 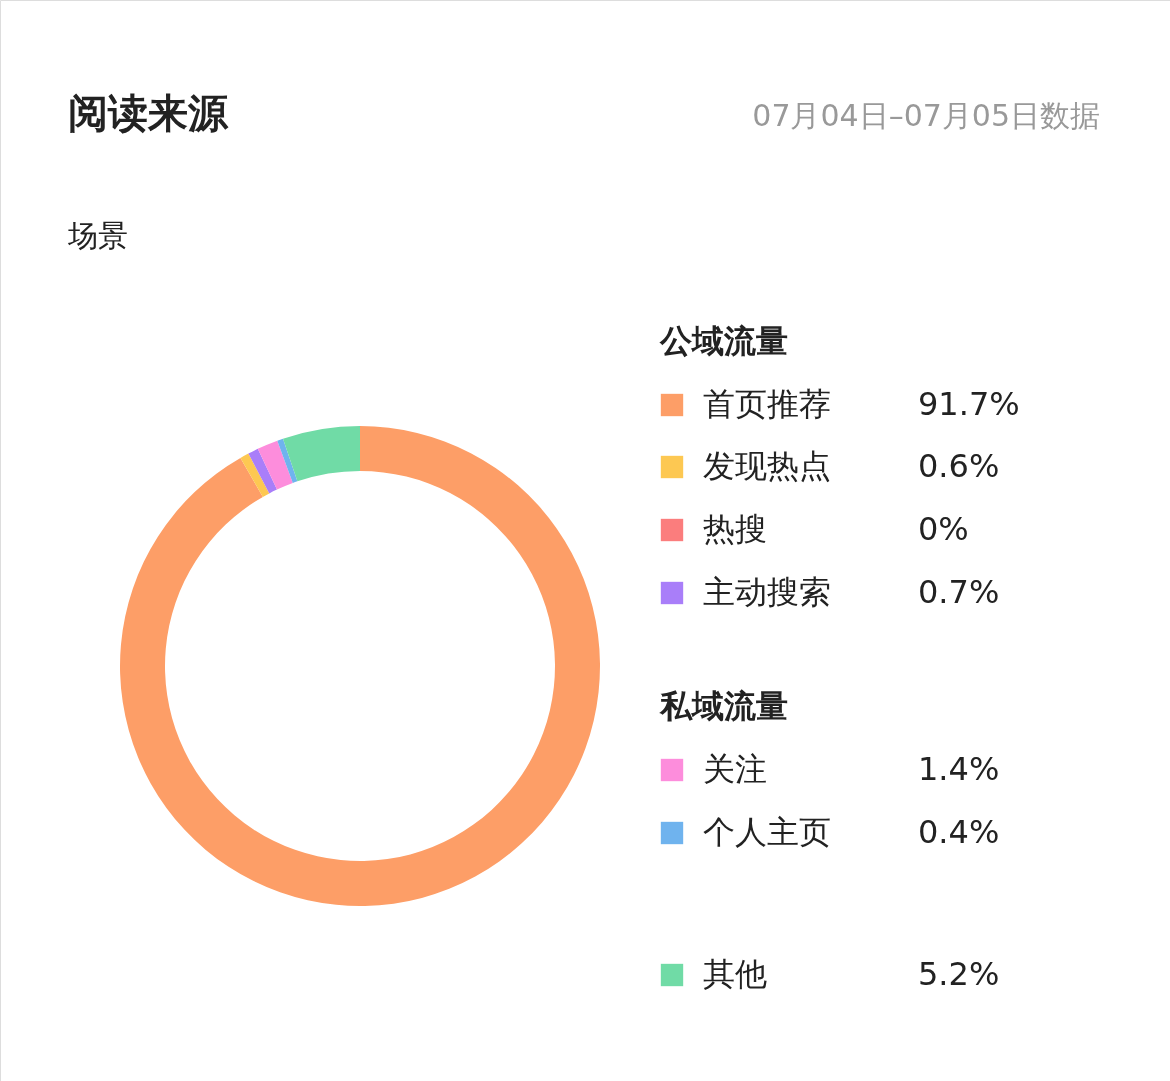 I want to click on legend-label: 关注, so click(x=735, y=769).